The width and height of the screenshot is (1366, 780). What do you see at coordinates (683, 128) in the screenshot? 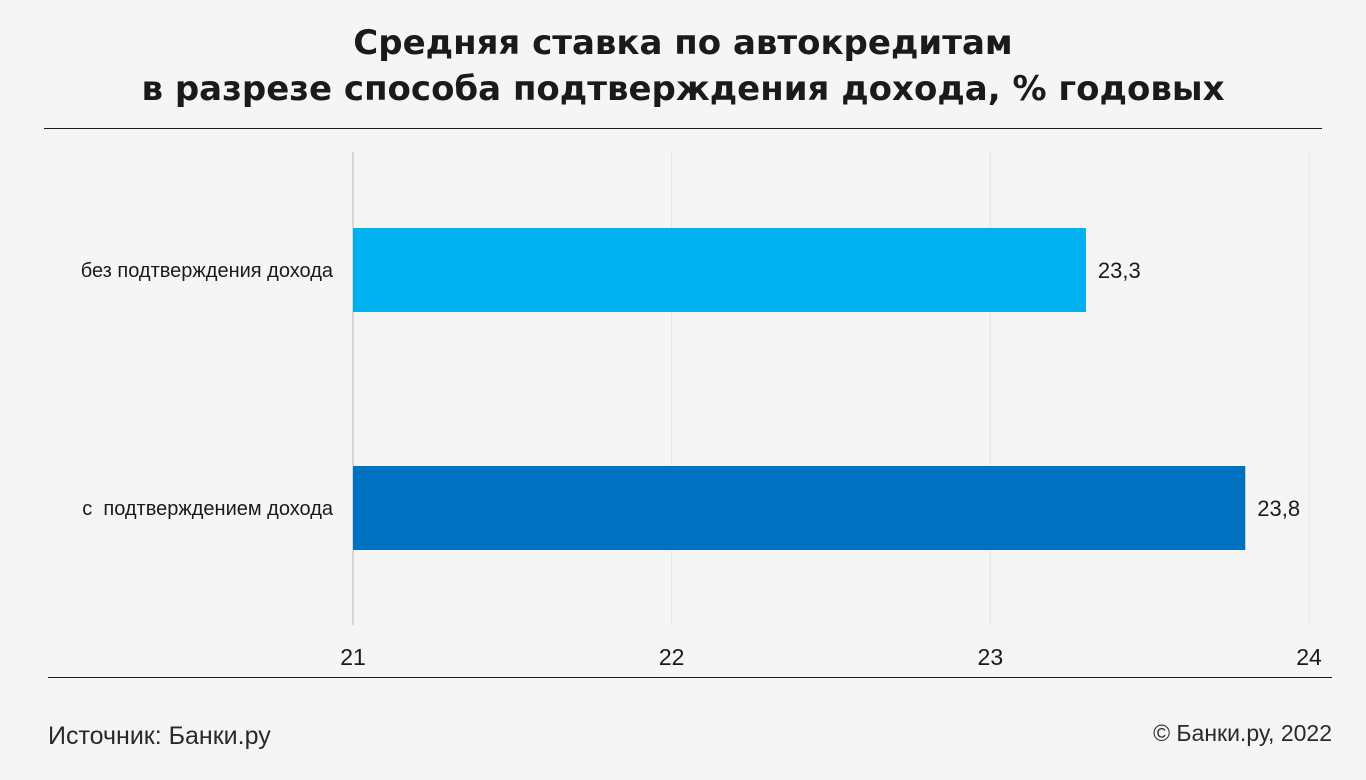
I see `title-divider` at bounding box center [683, 128].